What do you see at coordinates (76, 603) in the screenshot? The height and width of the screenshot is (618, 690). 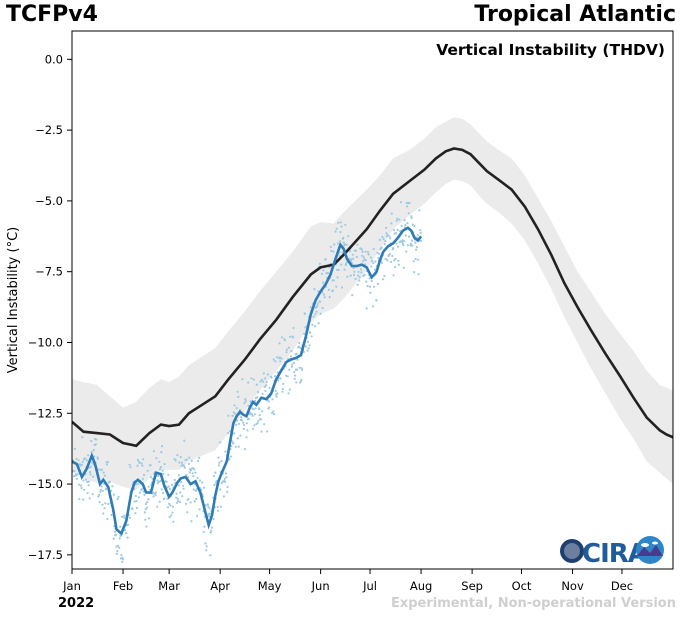 I see `year-label: 2022` at bounding box center [76, 603].